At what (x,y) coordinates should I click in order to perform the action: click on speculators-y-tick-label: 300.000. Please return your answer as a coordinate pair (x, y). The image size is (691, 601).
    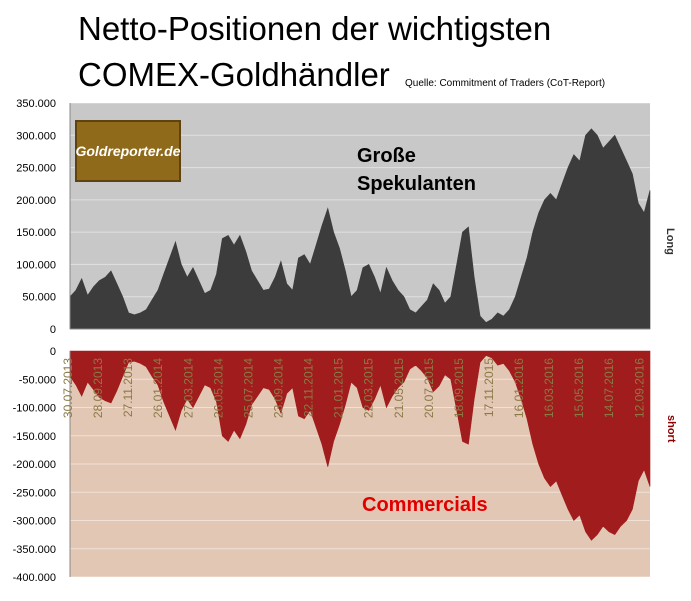
    Looking at the image, I should click on (36, 136).